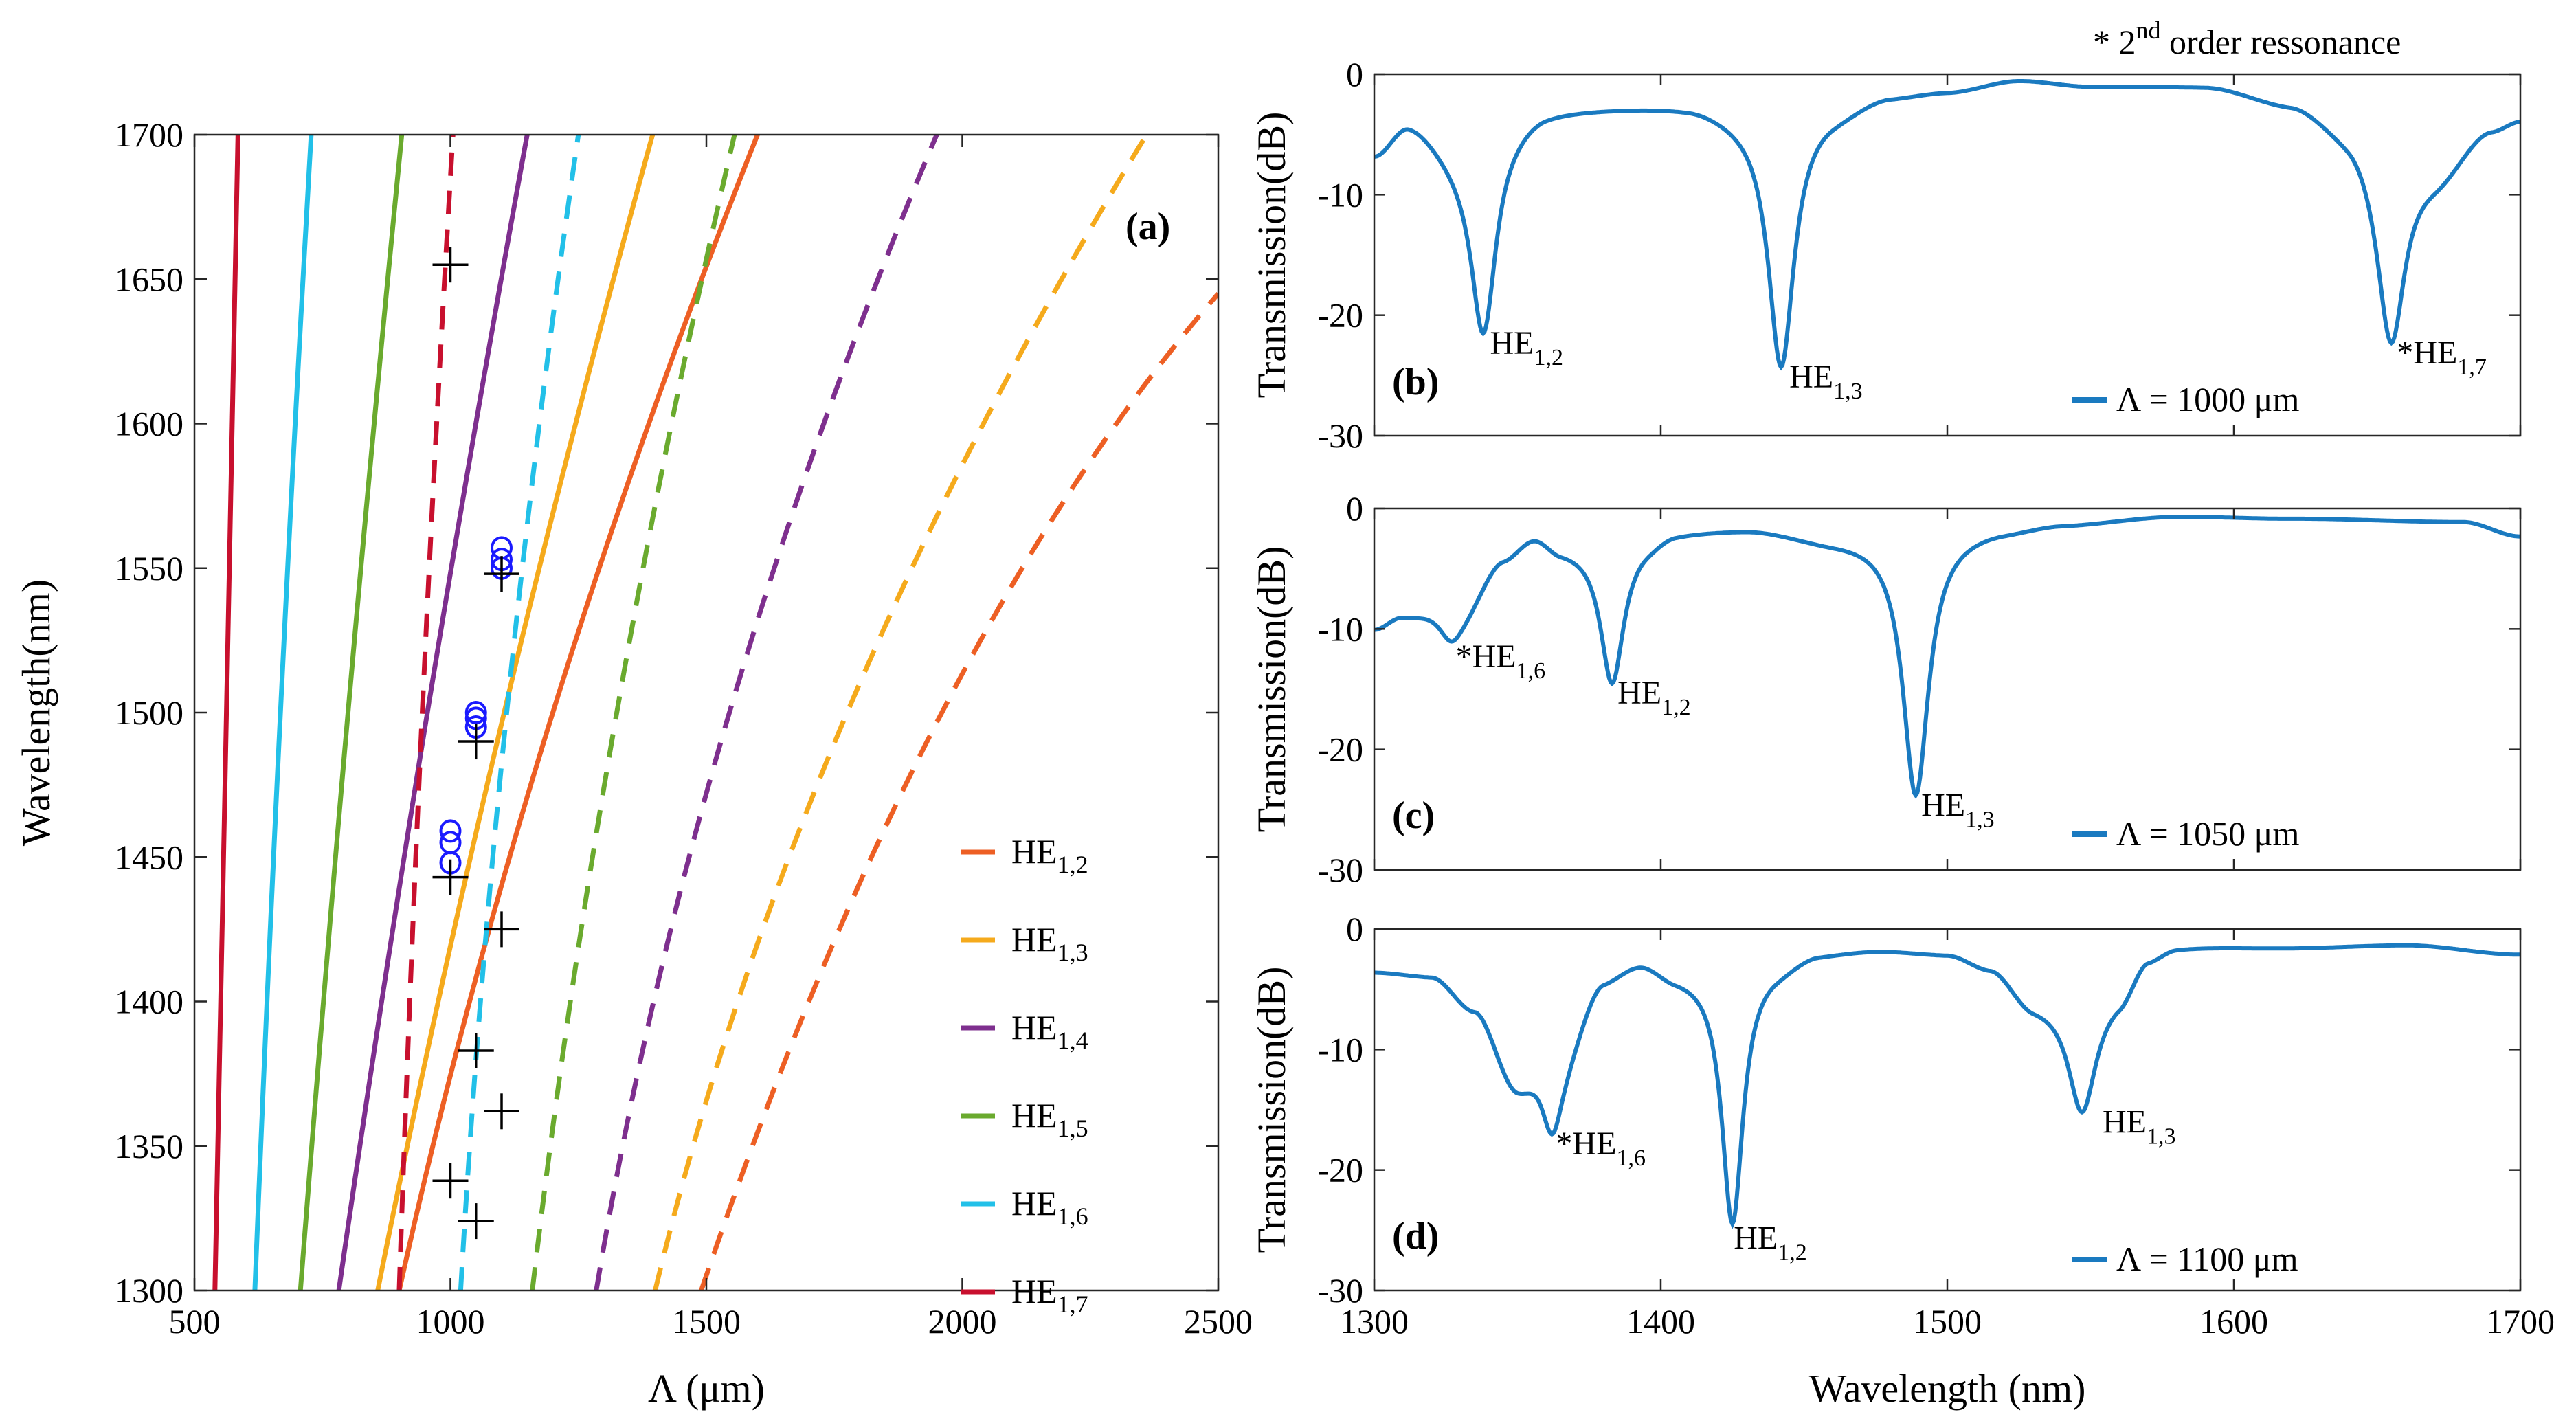  I want to click on b-ytick-label-0: 0, so click(1354, 74).